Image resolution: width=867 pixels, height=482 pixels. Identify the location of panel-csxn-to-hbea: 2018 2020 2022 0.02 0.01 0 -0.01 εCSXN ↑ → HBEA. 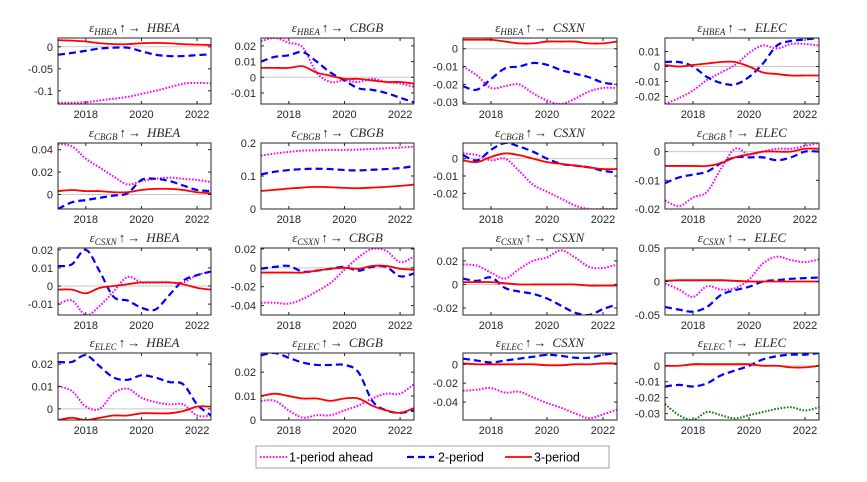
(120, 281).